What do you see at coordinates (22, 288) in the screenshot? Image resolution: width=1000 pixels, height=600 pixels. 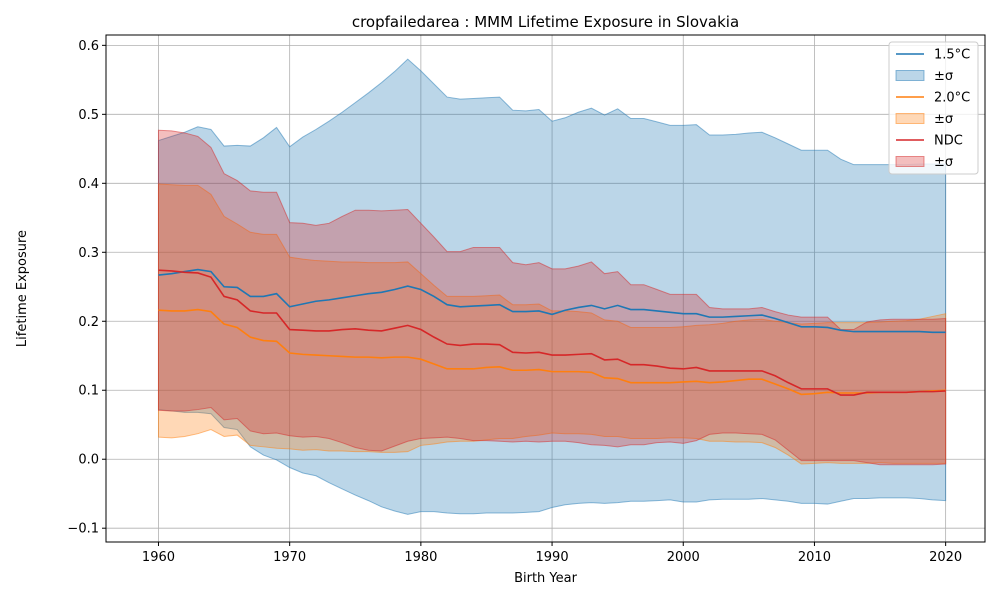 I see `y-axis-label: Lifetime Exposure` at bounding box center [22, 288].